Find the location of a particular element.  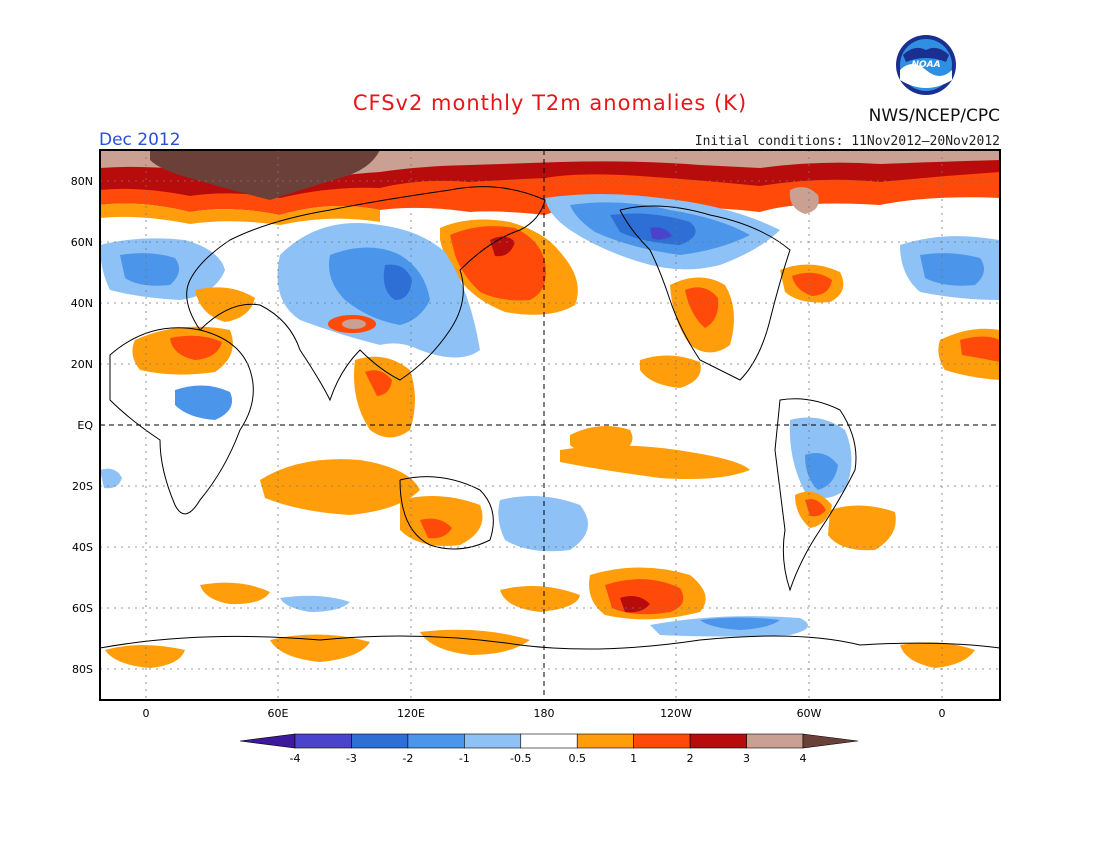

legend-tick-label: -3 is located at coordinates (351, 758).